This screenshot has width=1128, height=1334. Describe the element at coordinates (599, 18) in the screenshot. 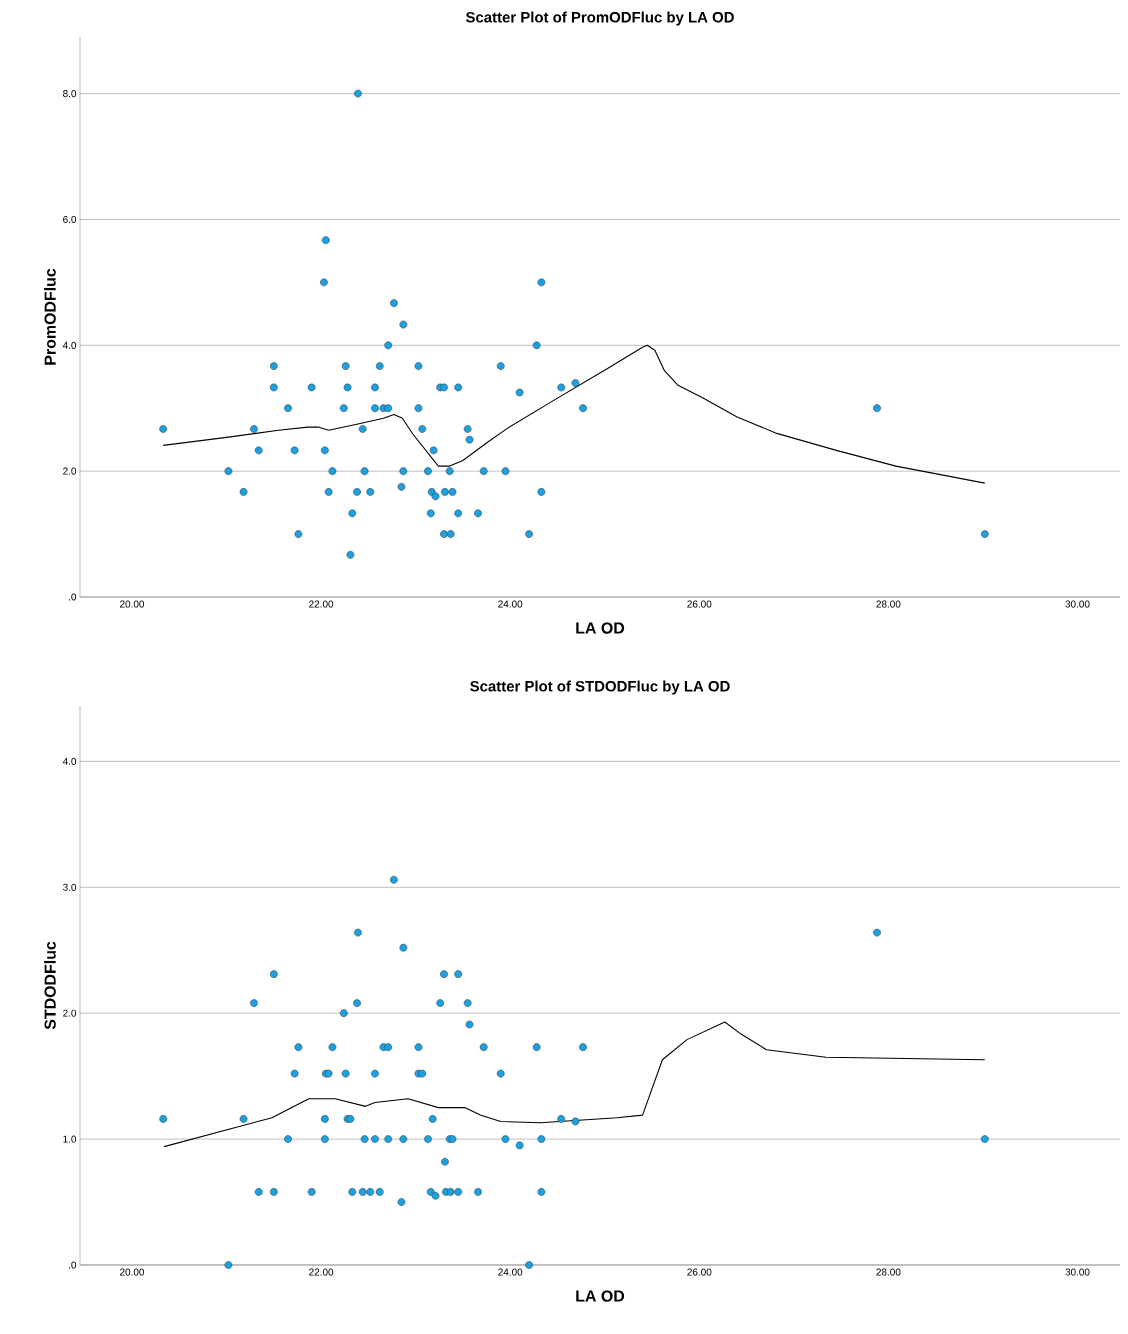

I see `chart-title: Scatter Plot of PromODFluc by LA OD` at that location.